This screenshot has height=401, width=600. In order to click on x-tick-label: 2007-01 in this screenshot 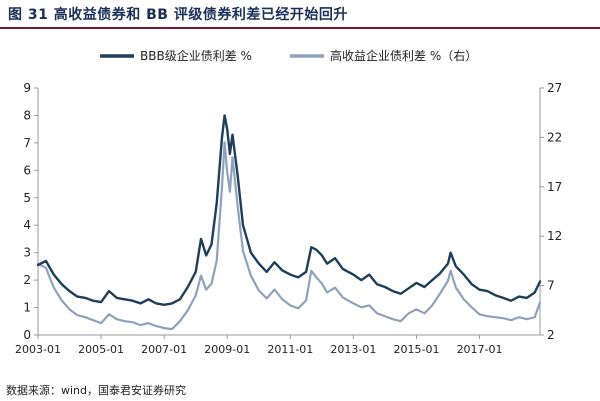, I will do `click(164, 349)`.